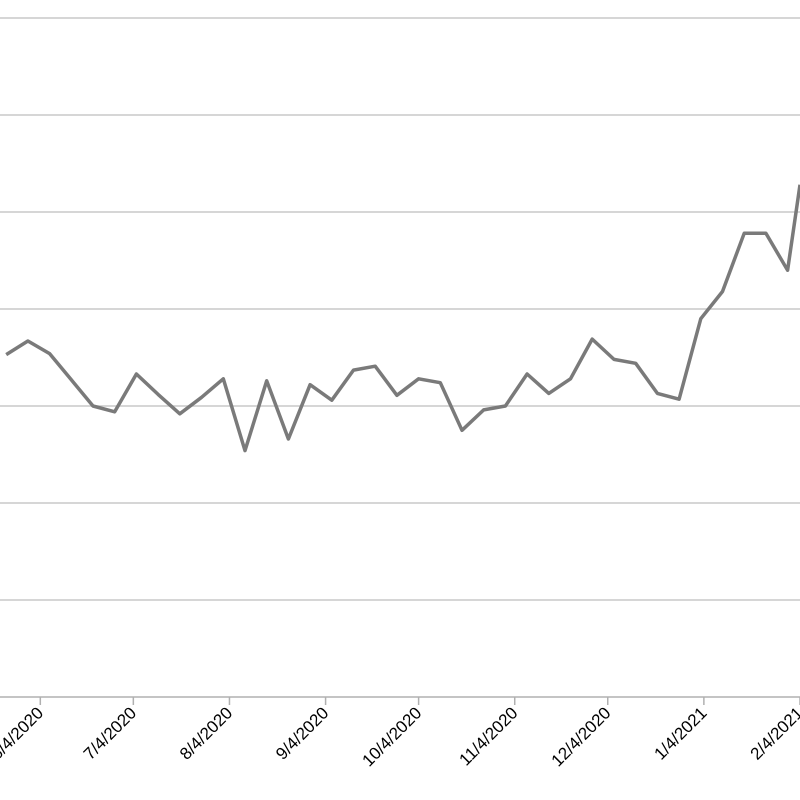 This screenshot has width=800, height=800. What do you see at coordinates (302, 733) in the screenshot?
I see `x-tick-label: 9/4/2020` at bounding box center [302, 733].